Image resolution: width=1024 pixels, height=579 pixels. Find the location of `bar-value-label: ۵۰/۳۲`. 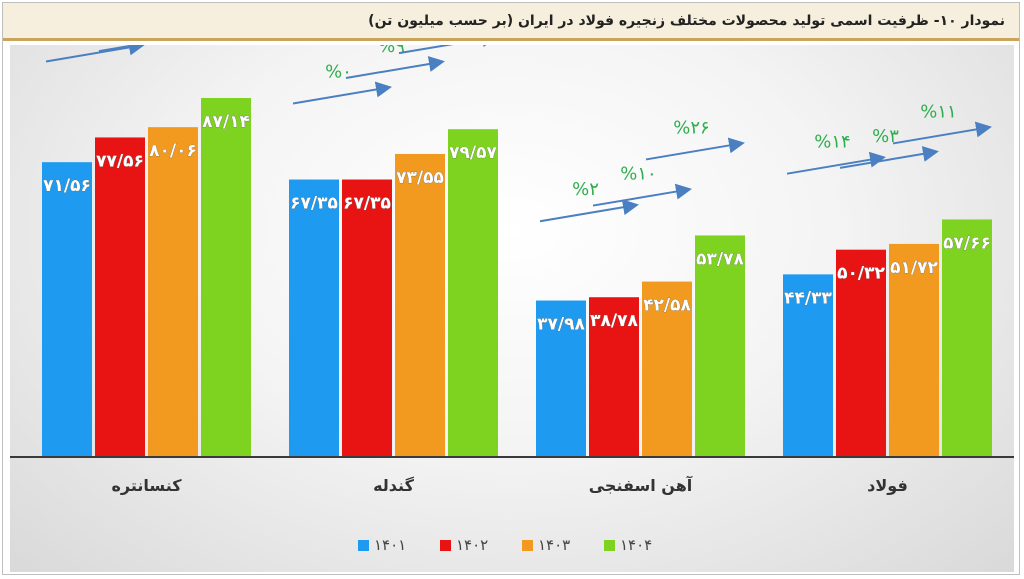

bar-value-label: ۵۰/۳۲ is located at coordinates (861, 274).